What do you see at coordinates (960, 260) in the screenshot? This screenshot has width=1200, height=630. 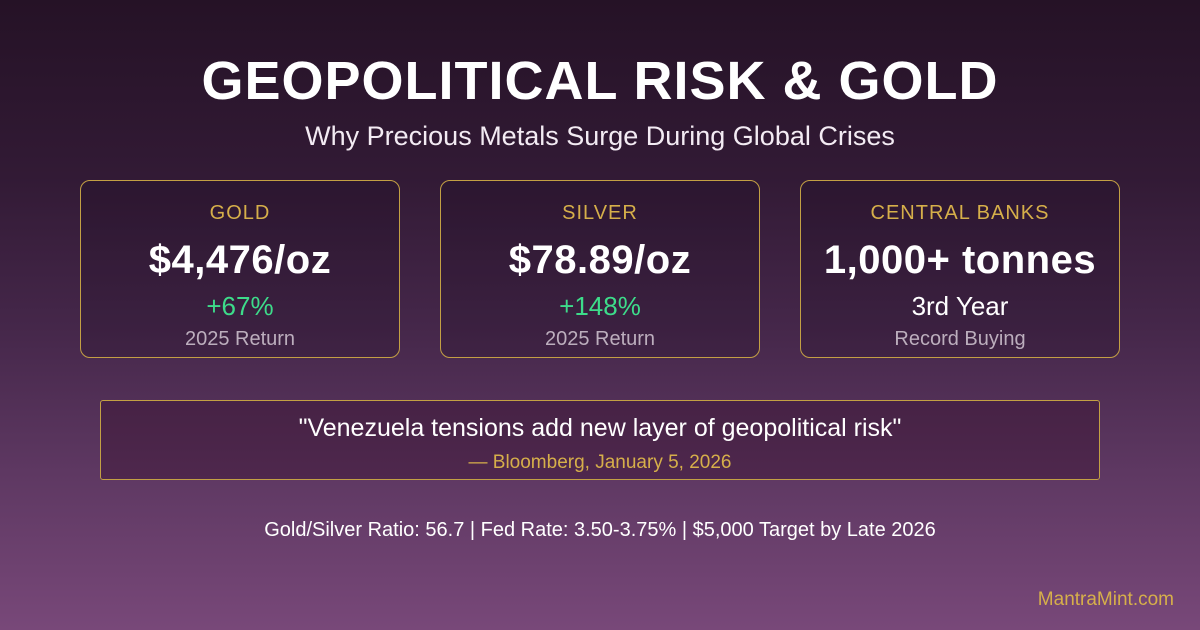 I see `central-banks-tonnes-value: 1,000+ tonnes` at bounding box center [960, 260].